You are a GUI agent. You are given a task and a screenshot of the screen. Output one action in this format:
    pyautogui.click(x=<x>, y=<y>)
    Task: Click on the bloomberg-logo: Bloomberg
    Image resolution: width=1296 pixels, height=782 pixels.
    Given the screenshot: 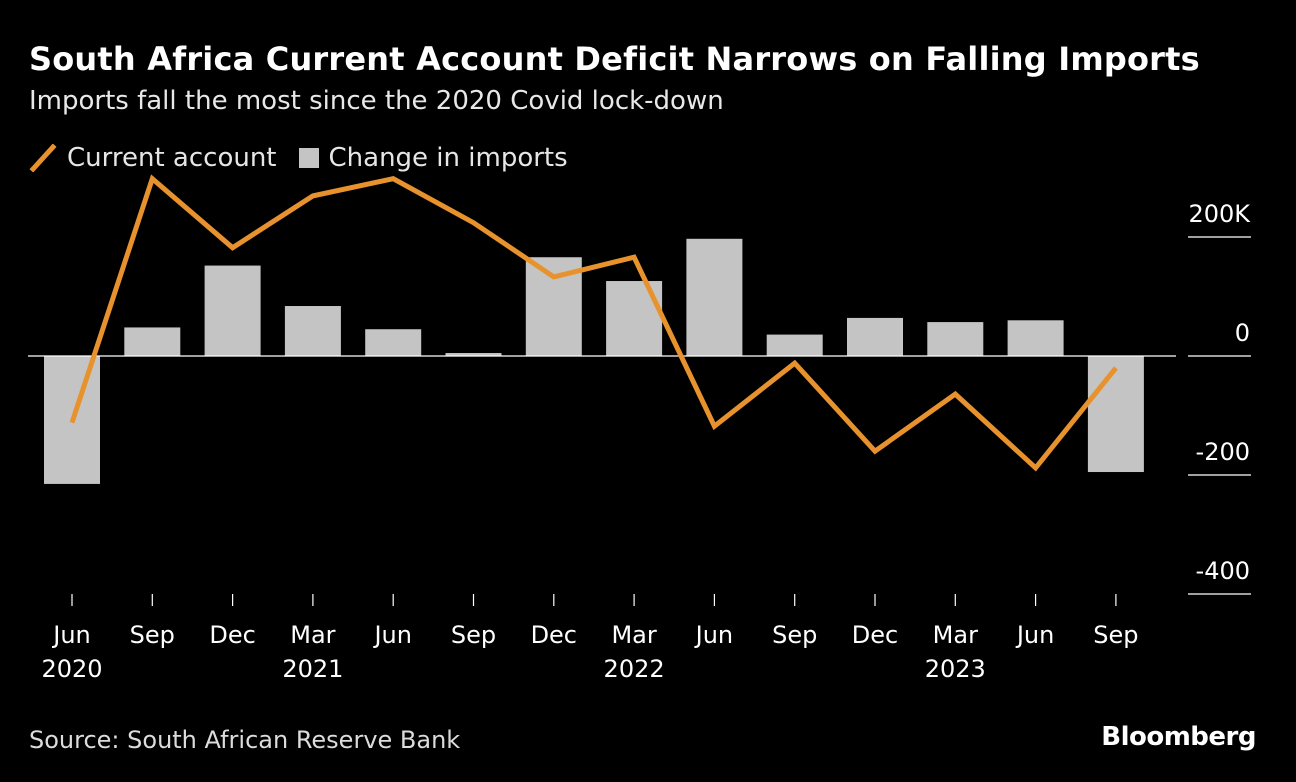 What is the action you would take?
    pyautogui.click(x=1178, y=737)
    